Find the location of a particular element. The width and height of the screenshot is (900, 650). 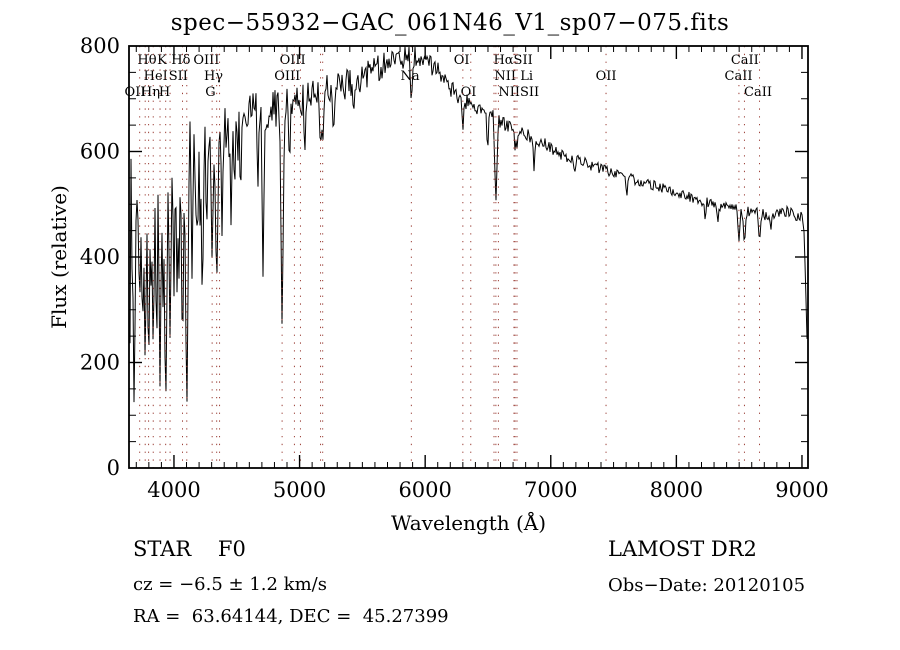

x-tick-label: 4000 is located at coordinates (173, 490).